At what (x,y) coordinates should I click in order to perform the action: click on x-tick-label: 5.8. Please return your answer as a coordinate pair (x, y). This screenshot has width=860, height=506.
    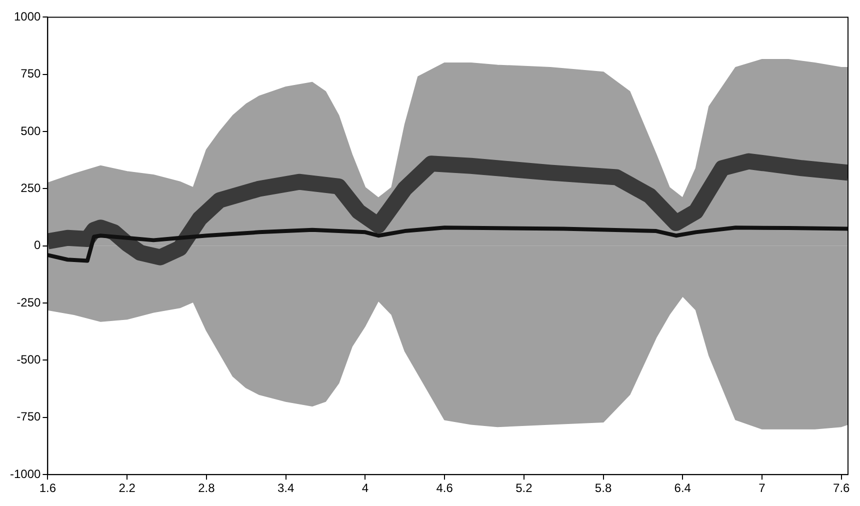
    Looking at the image, I should click on (603, 488).